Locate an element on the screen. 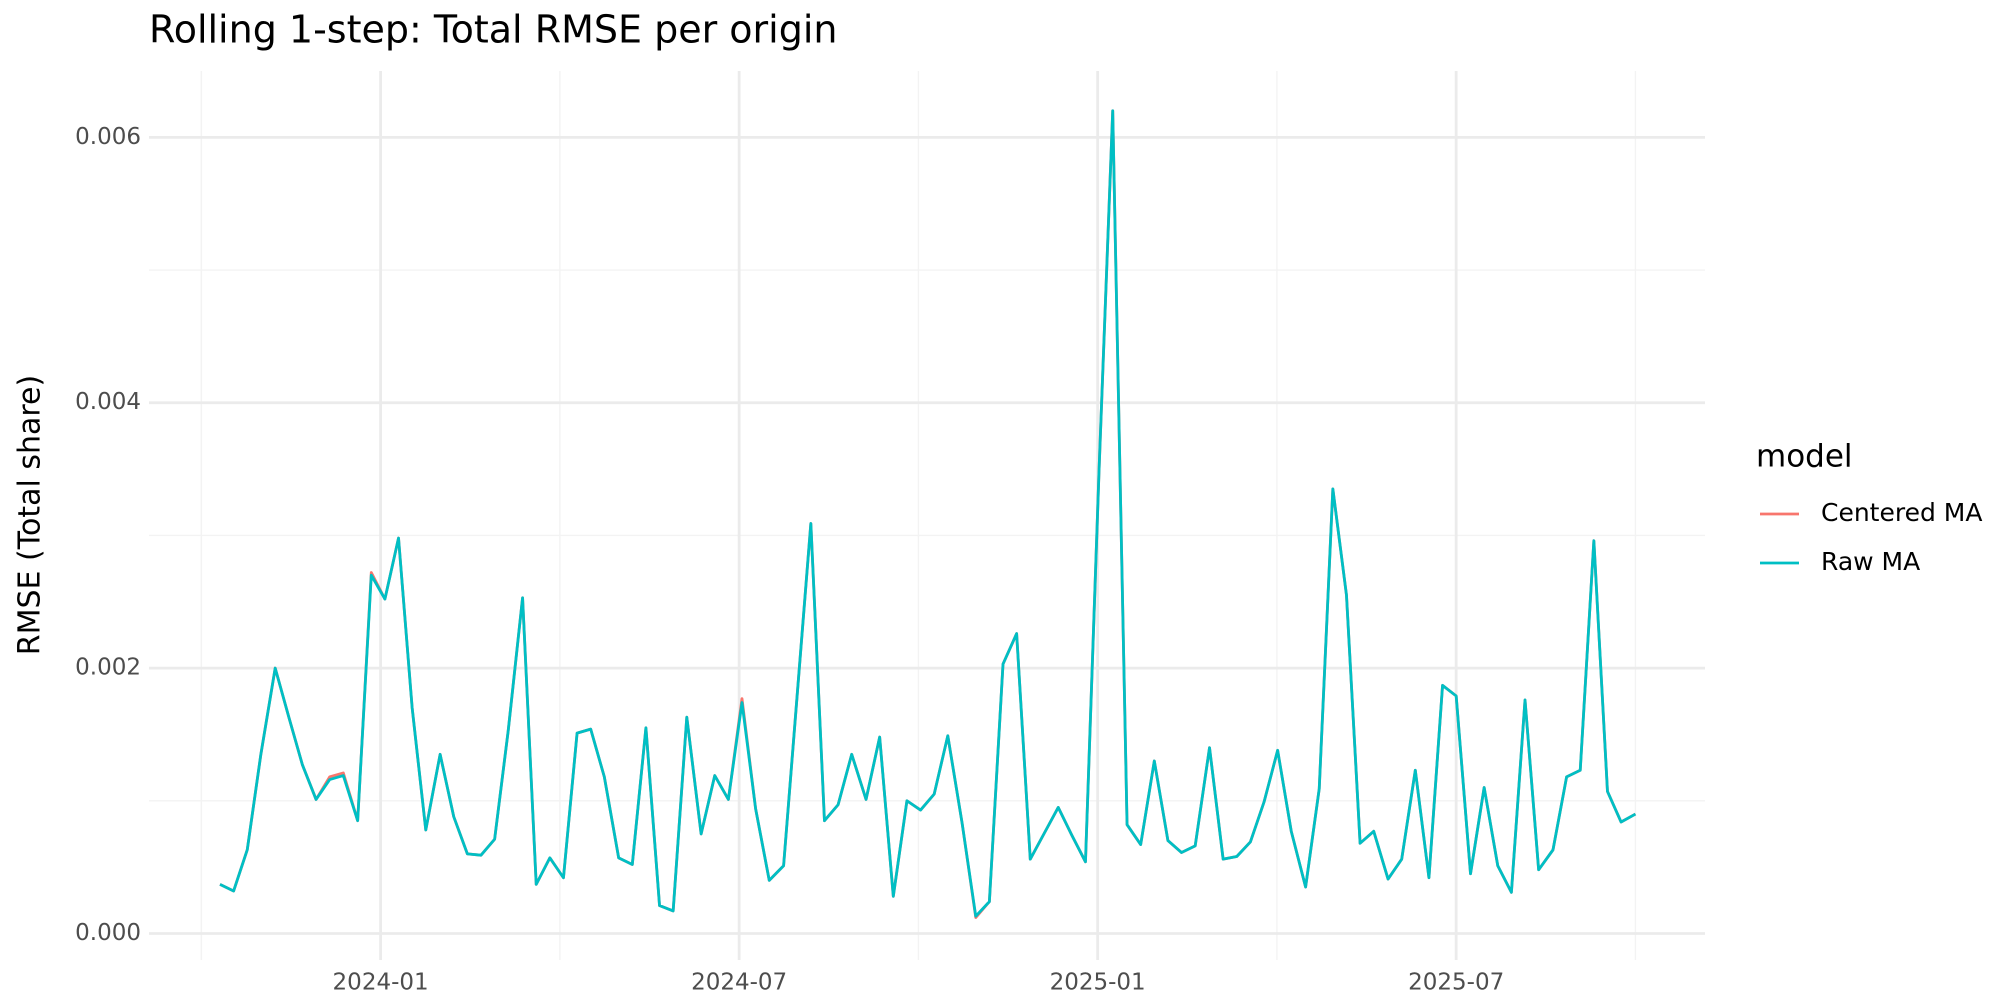 The width and height of the screenshot is (2000, 1000). x-tick-label: 2025-07 is located at coordinates (1456, 983).